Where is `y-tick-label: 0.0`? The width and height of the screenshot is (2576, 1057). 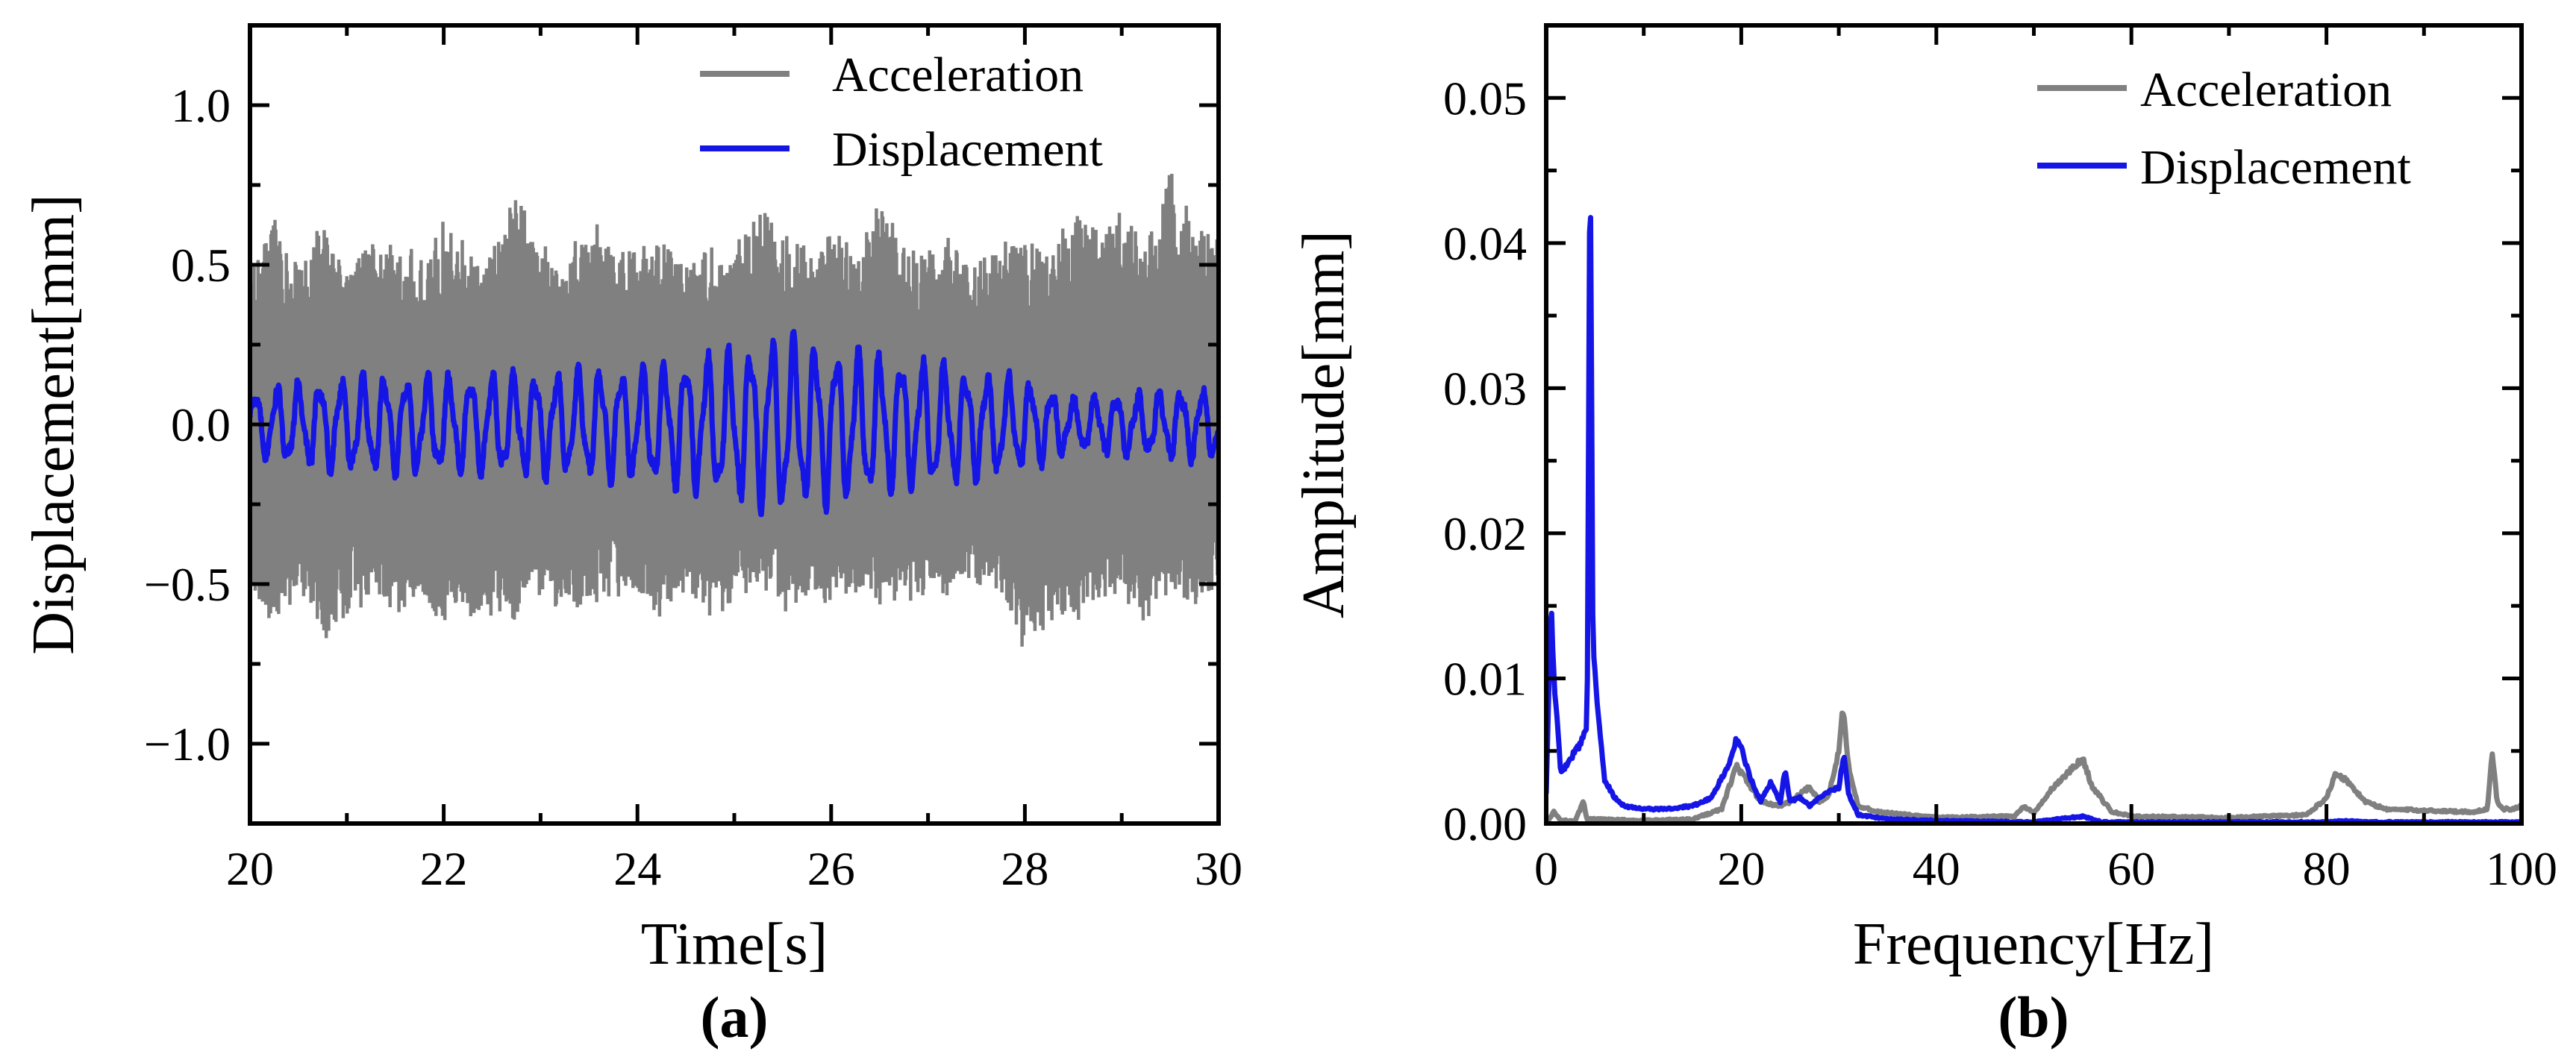 y-tick-label: 0.0 is located at coordinates (201, 424).